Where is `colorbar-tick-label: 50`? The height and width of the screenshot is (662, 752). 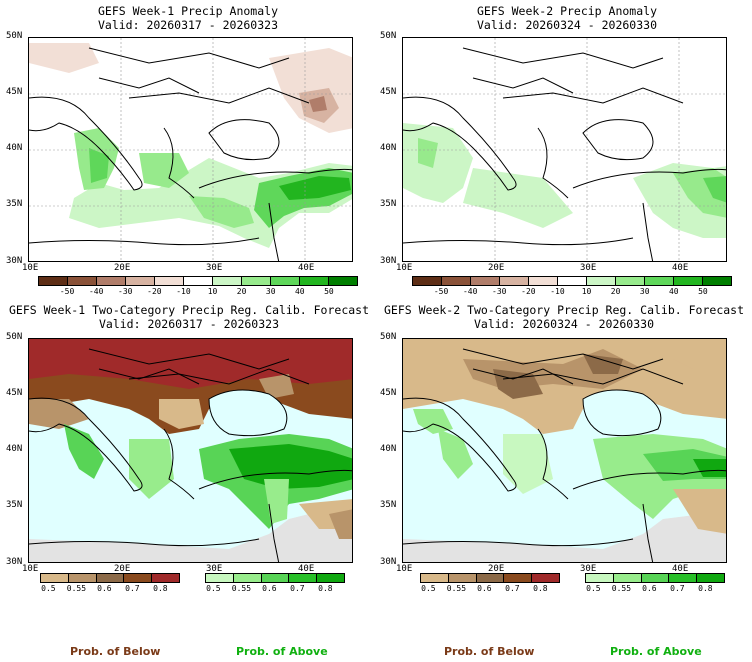 colorbar-tick-label: 50 is located at coordinates (329, 291).